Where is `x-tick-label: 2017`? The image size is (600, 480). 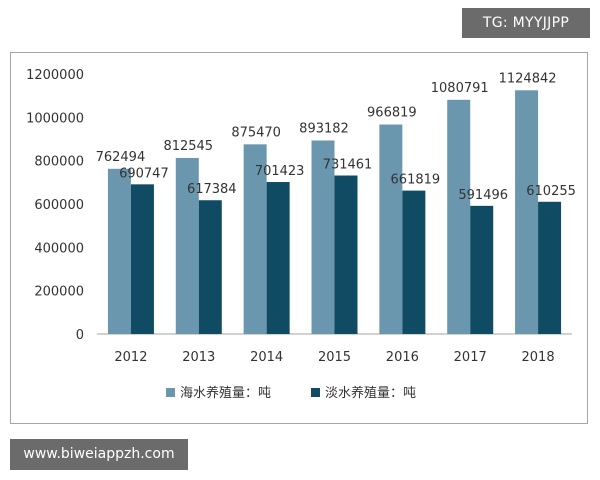 x-tick-label: 2017 is located at coordinates (470, 357).